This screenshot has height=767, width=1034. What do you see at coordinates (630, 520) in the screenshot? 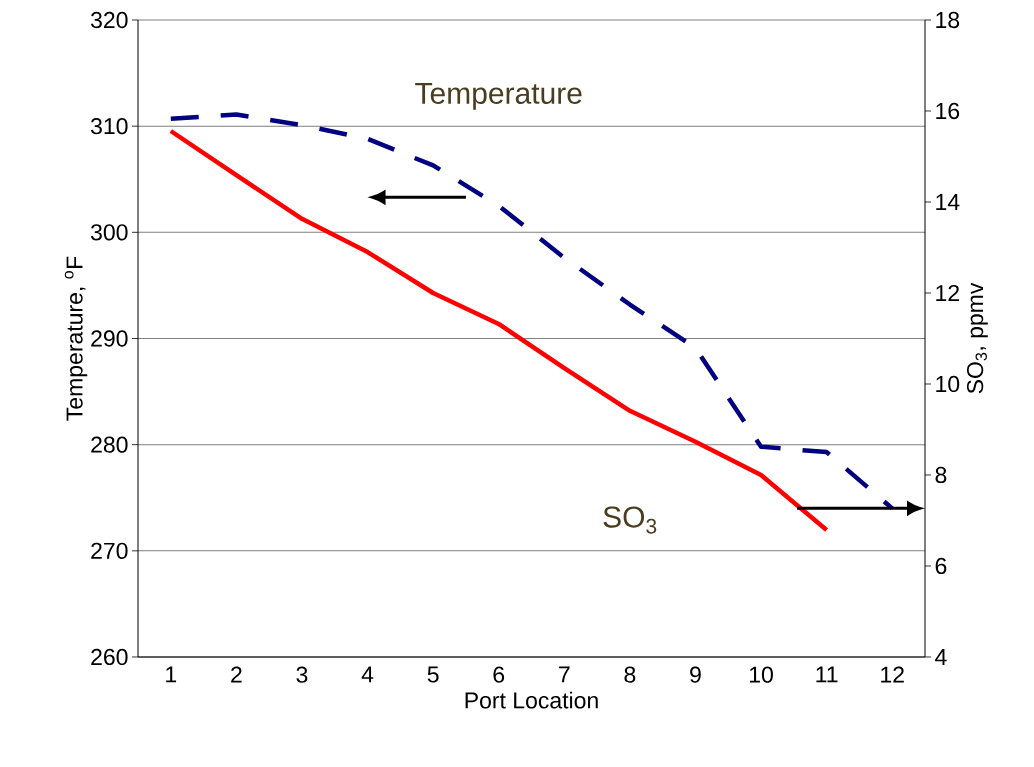
I see `text: SO$_{3}$` at bounding box center [630, 520].